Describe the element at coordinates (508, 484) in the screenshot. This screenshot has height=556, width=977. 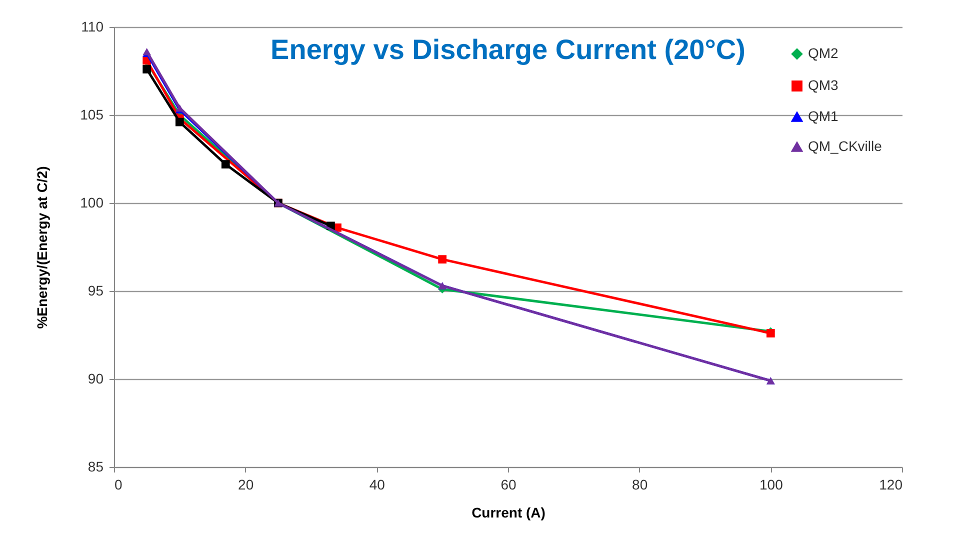
I see `x-tick-label: 60` at that location.